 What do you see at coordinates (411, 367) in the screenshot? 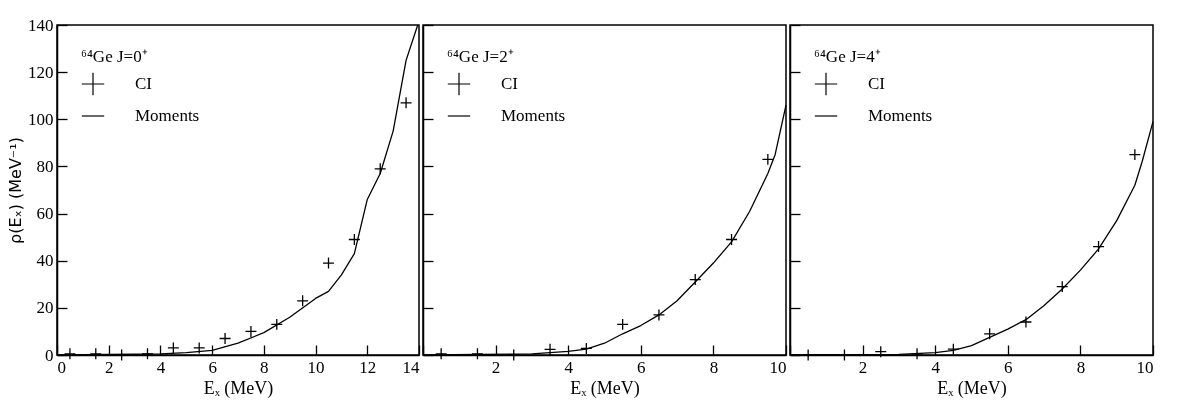
I see `x-tick-label: 14` at bounding box center [411, 367].